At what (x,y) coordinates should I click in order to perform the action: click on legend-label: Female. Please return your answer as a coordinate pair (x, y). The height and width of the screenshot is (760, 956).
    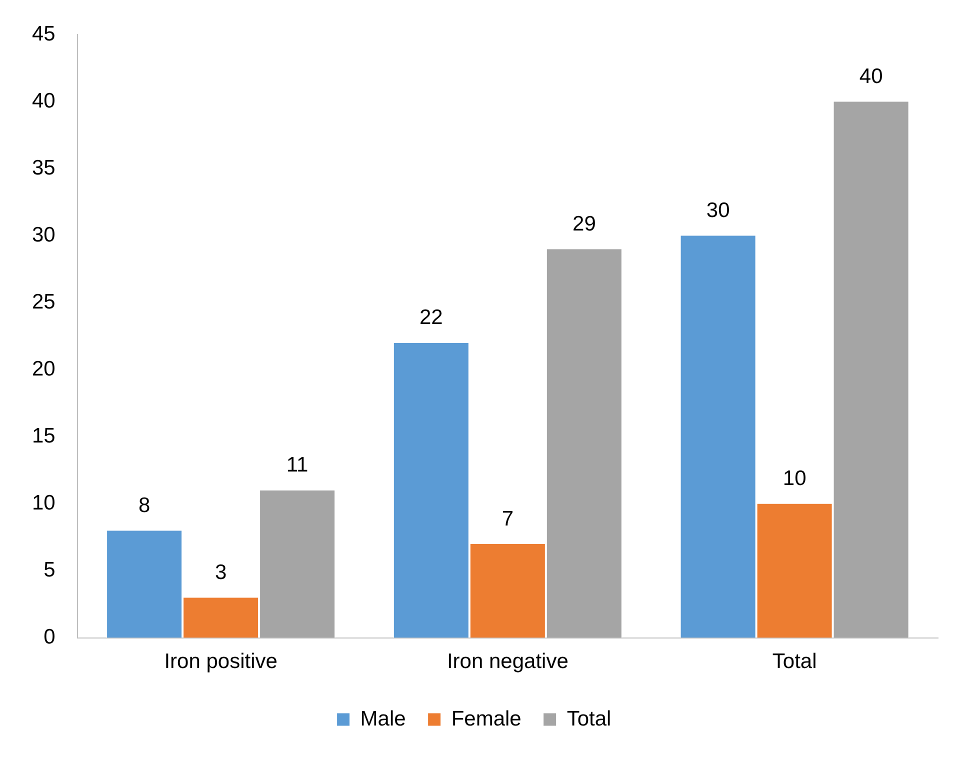
    Looking at the image, I should click on (486, 718).